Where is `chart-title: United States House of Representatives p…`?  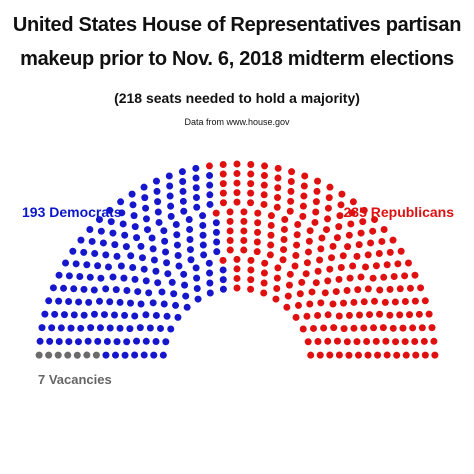
chart-title: United States House of Representatives p… is located at coordinates (237, 42).